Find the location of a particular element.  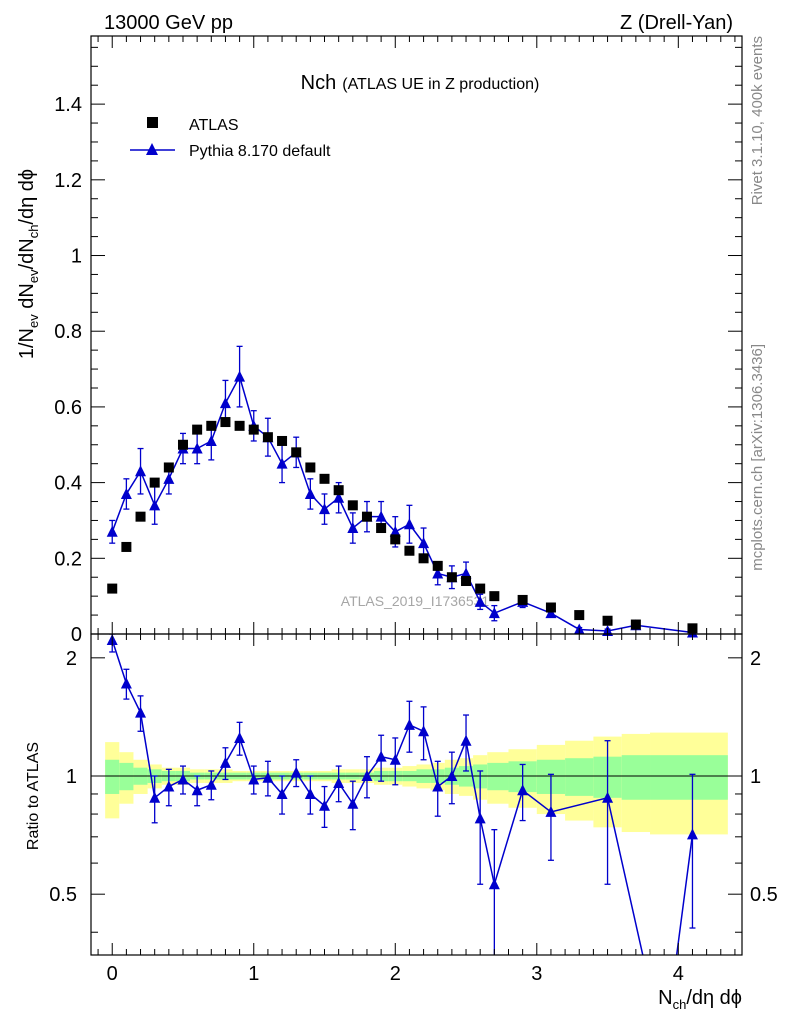

legend-atlas-marker is located at coordinates (152, 122).